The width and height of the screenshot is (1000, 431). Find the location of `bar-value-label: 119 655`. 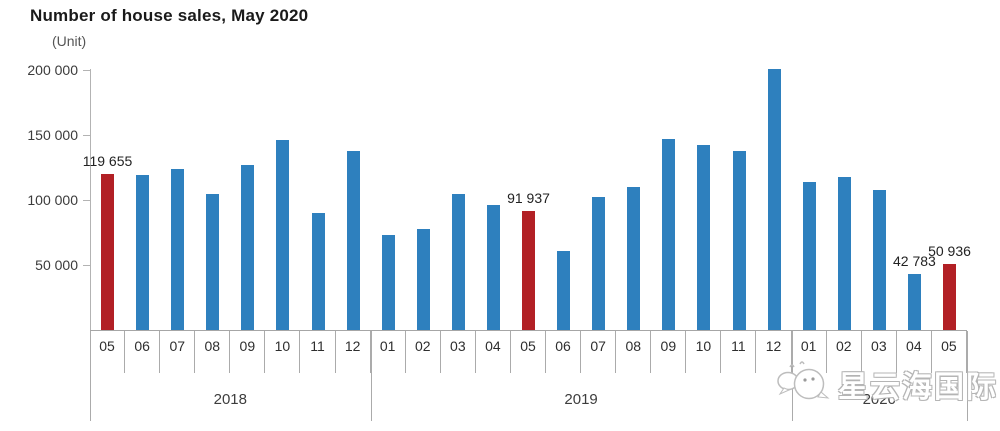

bar-value-label: 119 655 is located at coordinates (107, 161).